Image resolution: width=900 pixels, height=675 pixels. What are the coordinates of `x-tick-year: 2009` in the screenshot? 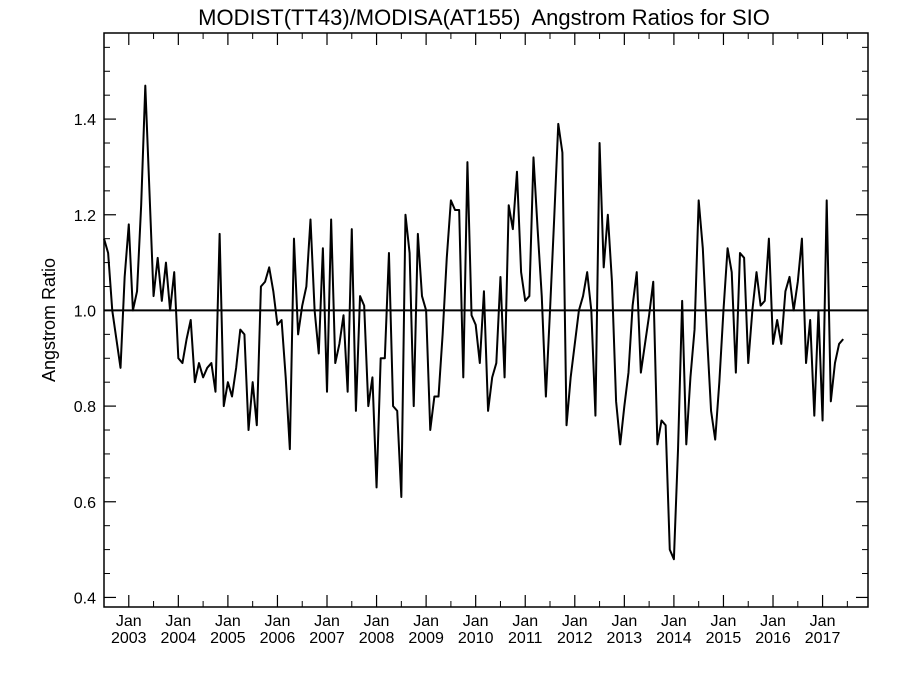 It's located at (426, 638).